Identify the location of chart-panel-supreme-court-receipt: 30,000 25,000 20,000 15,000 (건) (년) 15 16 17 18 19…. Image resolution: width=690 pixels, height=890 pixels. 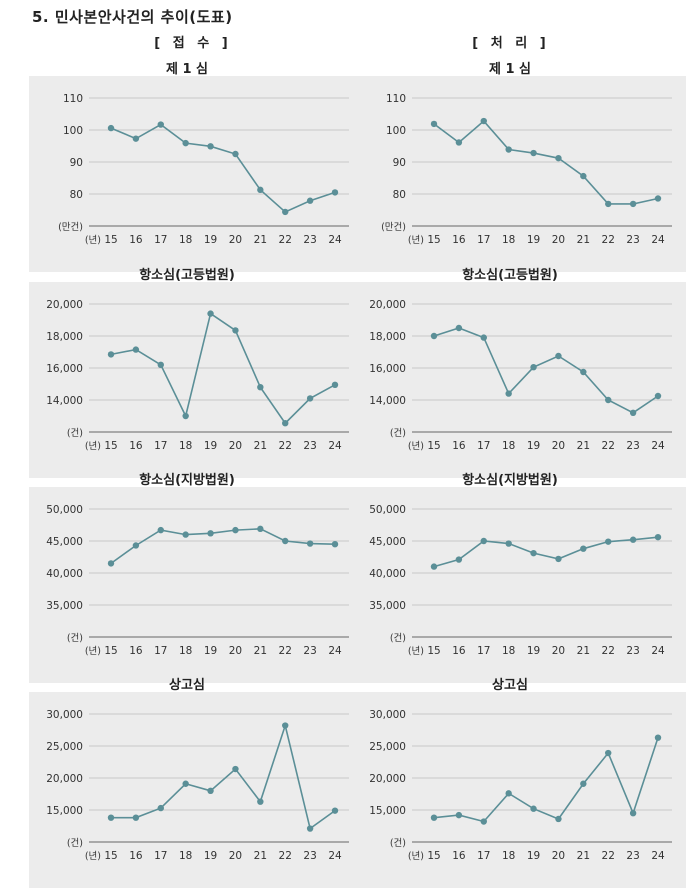
(196, 790).